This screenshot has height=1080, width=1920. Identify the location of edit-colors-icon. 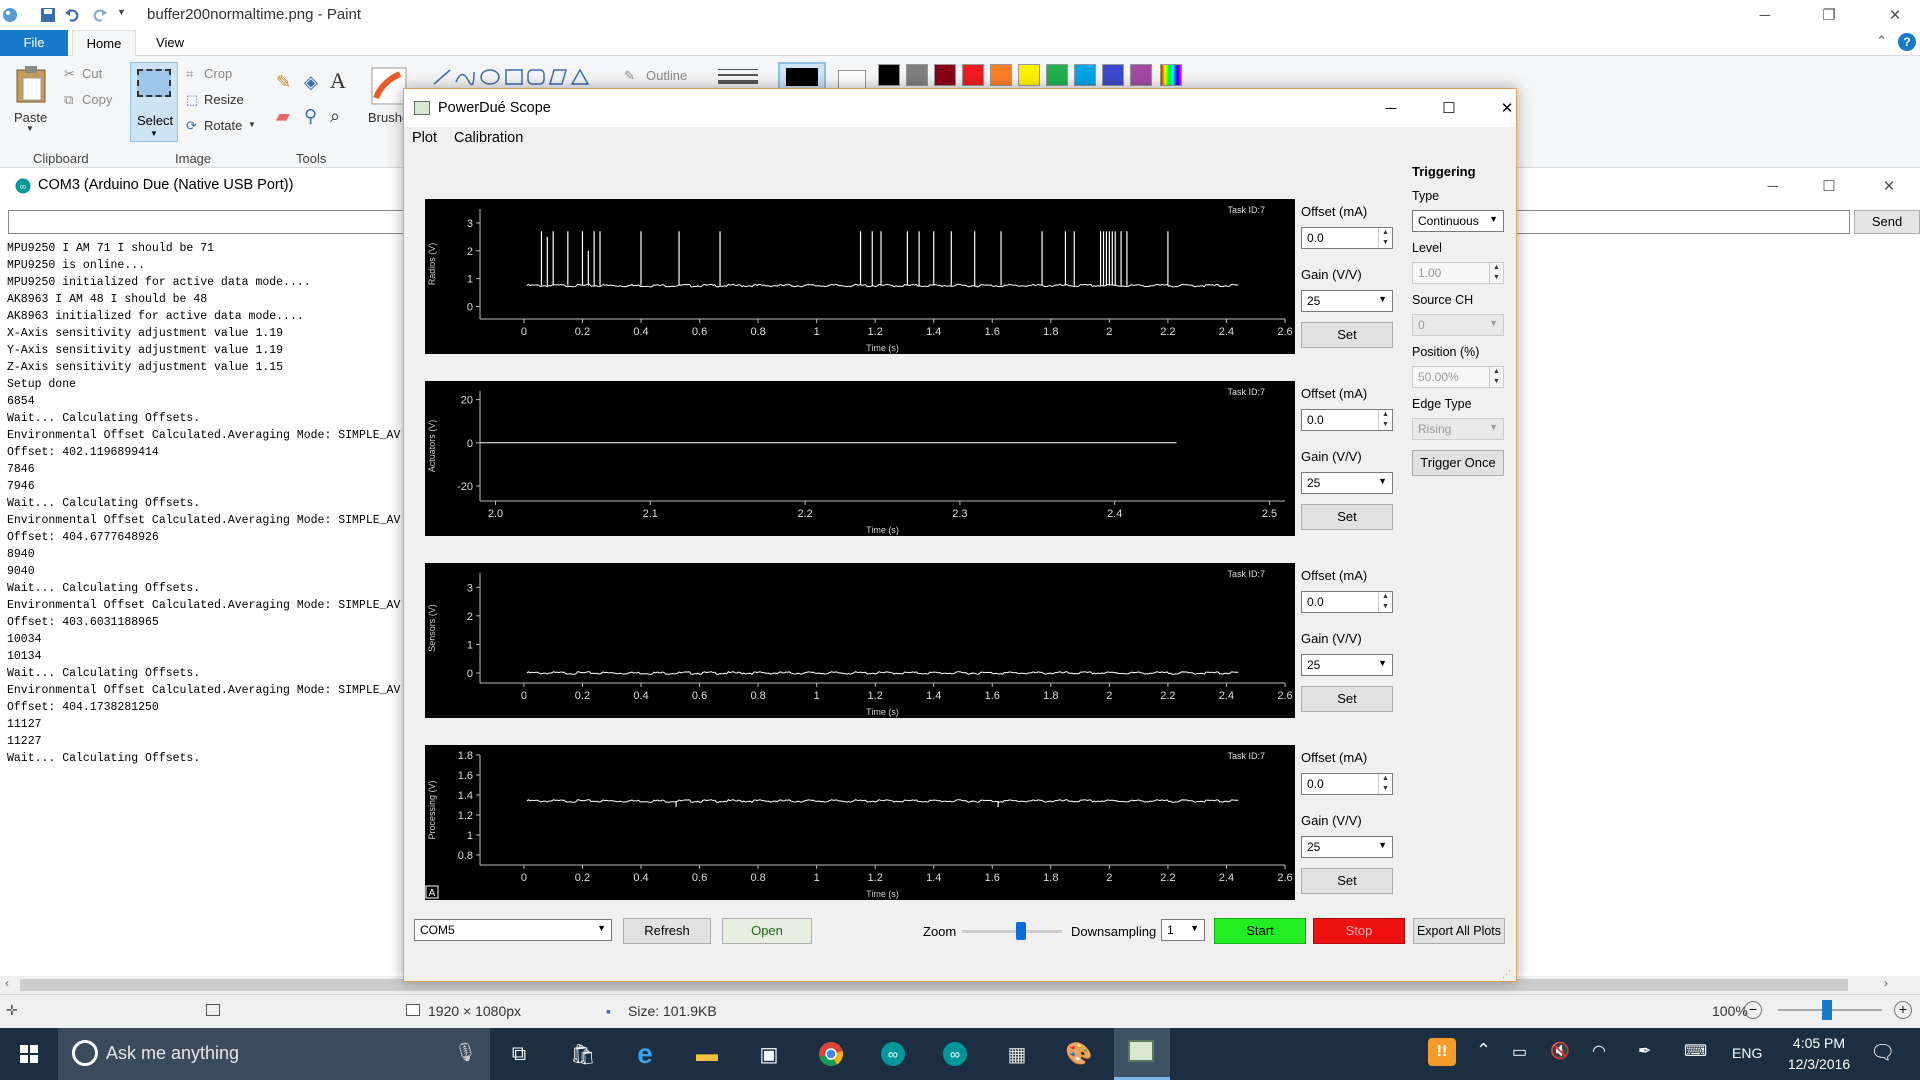
(1171, 75).